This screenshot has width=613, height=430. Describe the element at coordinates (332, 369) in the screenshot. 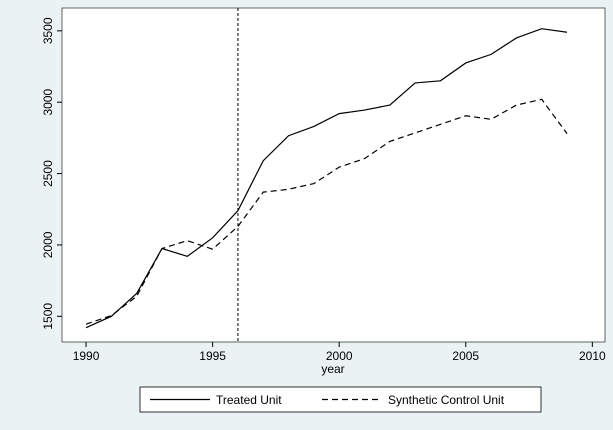

I see `x-axis-label: year` at that location.